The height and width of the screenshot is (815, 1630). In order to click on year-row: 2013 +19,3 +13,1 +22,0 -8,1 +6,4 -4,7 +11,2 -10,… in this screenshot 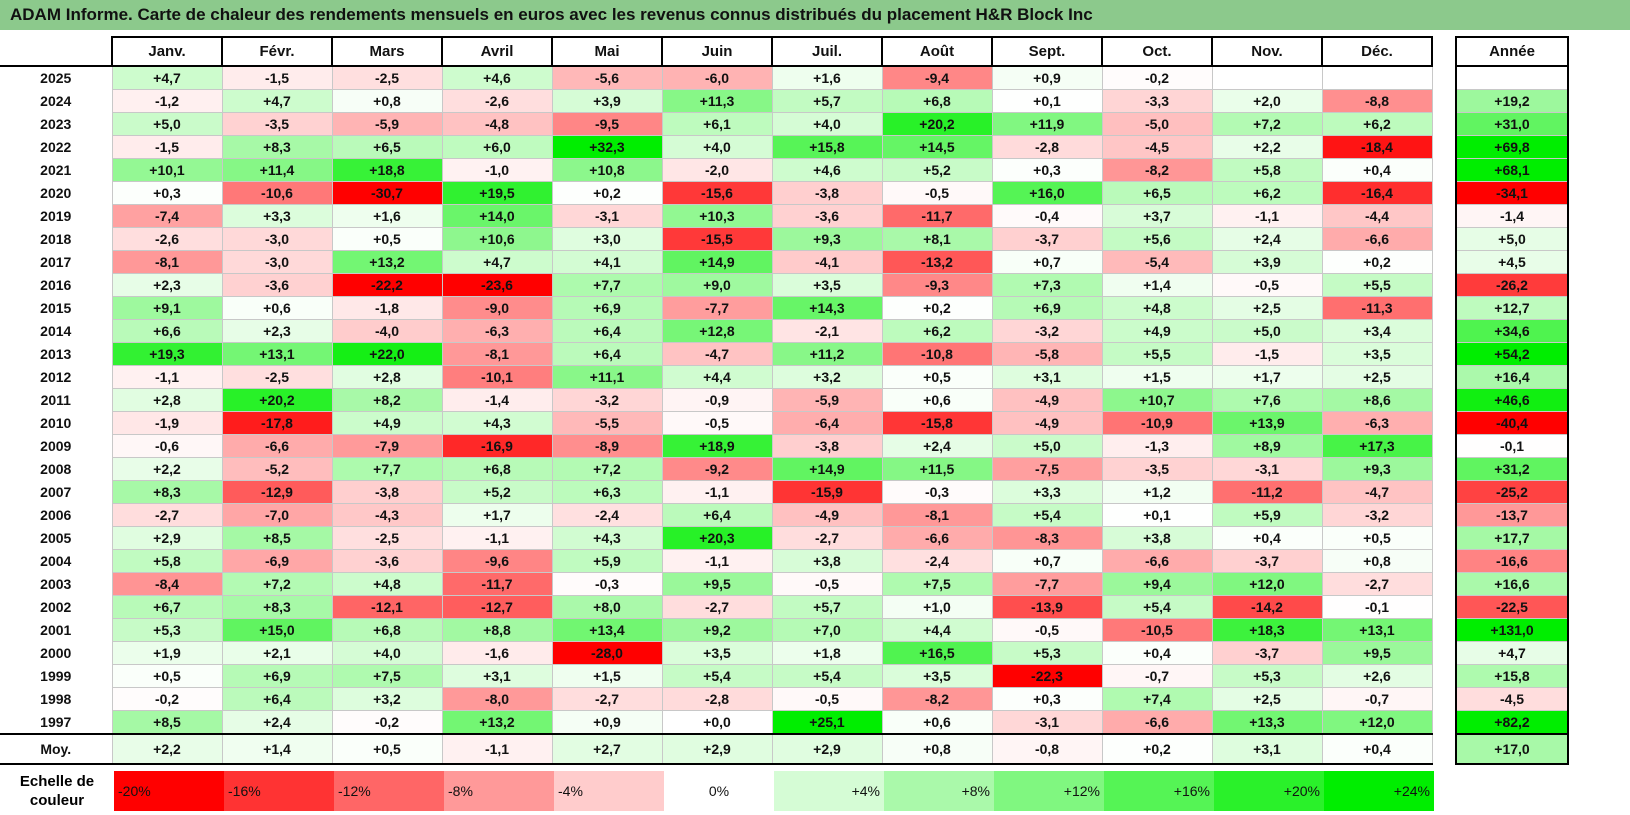, I will do `click(784, 354)`.